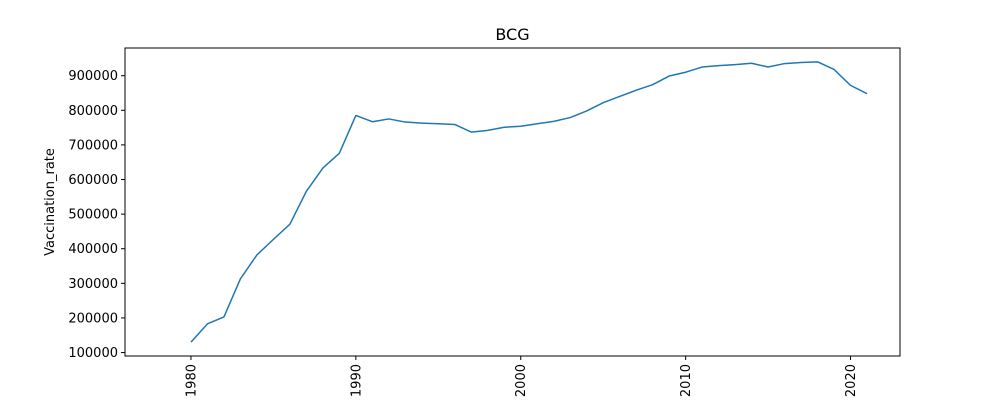 The height and width of the screenshot is (400, 1000). What do you see at coordinates (356, 380) in the screenshot?
I see `x-tick-label: 1990` at bounding box center [356, 380].